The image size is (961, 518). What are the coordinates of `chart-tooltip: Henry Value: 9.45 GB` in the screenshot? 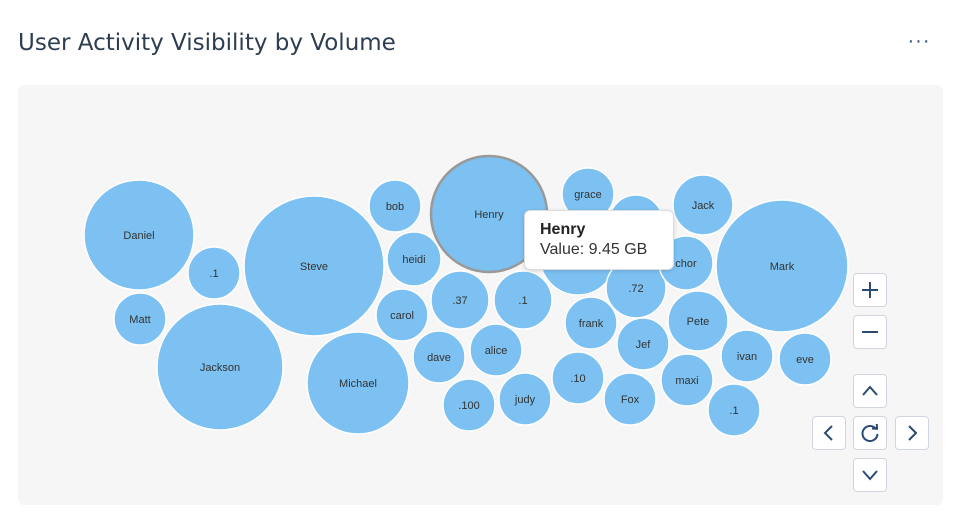 It's located at (599, 240).